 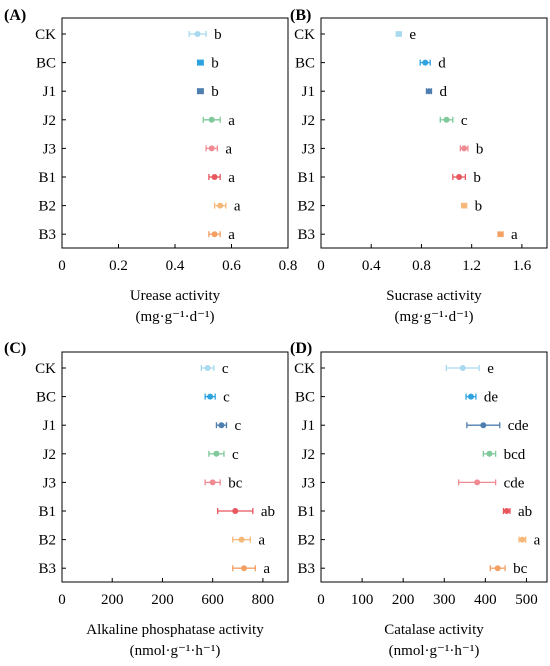 I want to click on panel-label: (C), so click(x=15, y=348).